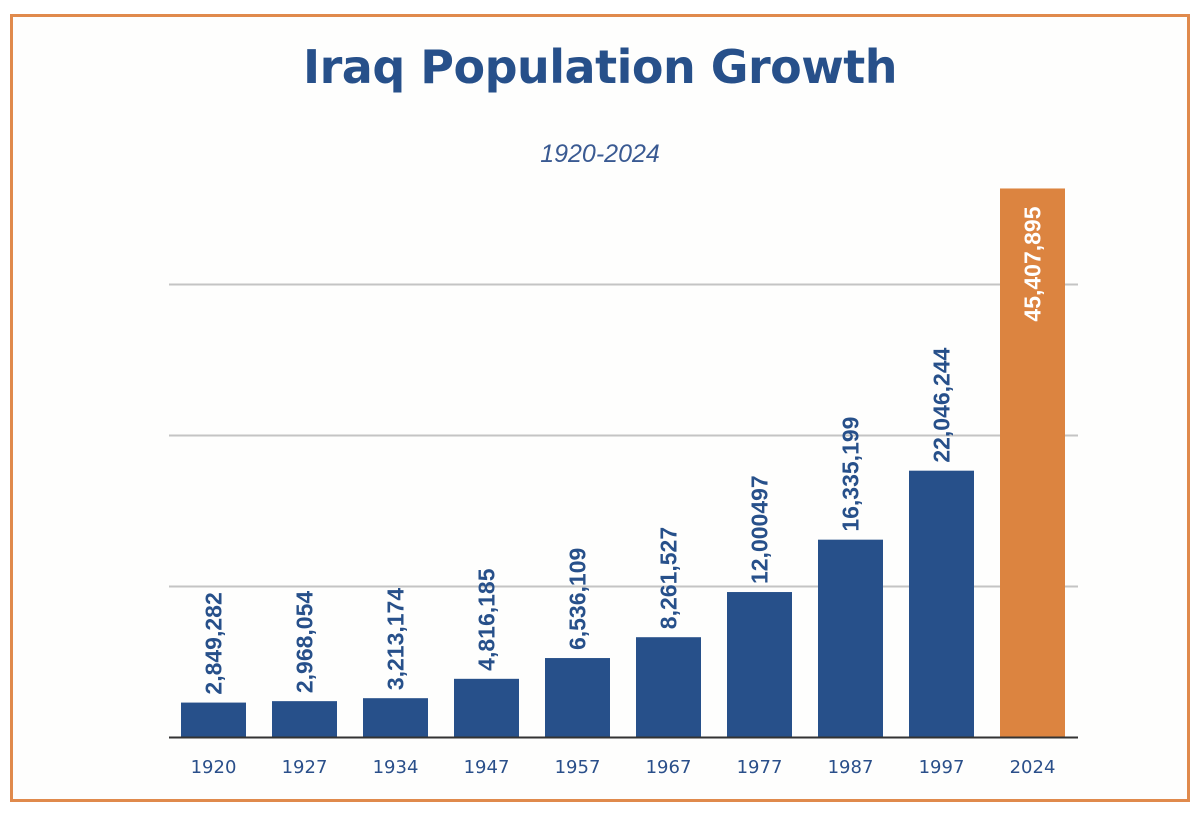 Image resolution: width=1200 pixels, height=816 pixels. Describe the element at coordinates (305, 642) in the screenshot. I see `data-label-1927: 2,968,054` at that location.